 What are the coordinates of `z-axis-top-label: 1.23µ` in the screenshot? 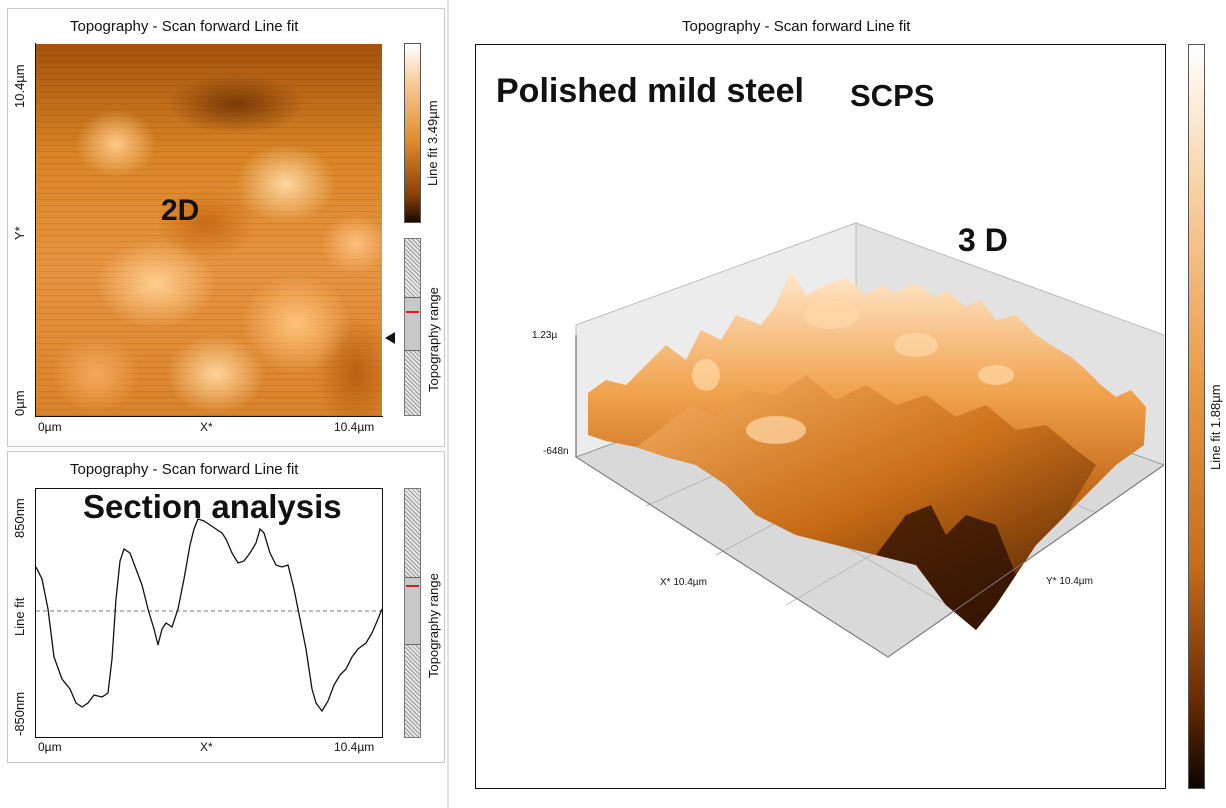 It's located at (545, 335).